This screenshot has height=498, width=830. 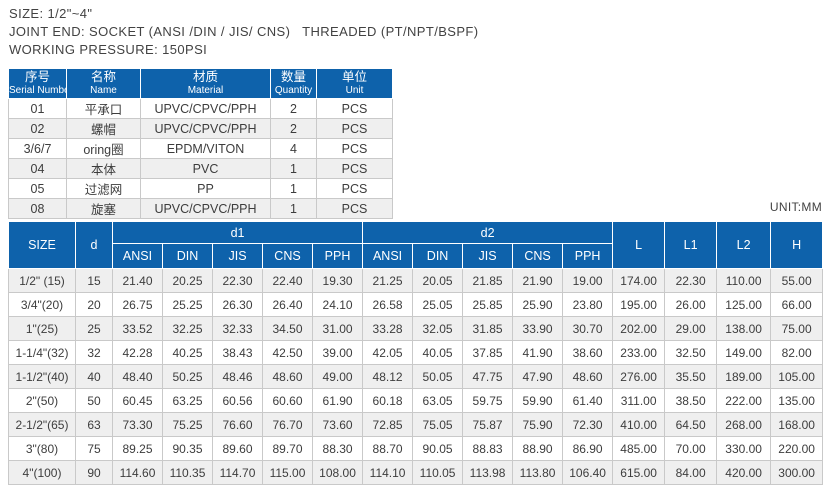 What do you see at coordinates (438, 424) in the screenshot?
I see `dims-d2-cell: 75.05` at bounding box center [438, 424].